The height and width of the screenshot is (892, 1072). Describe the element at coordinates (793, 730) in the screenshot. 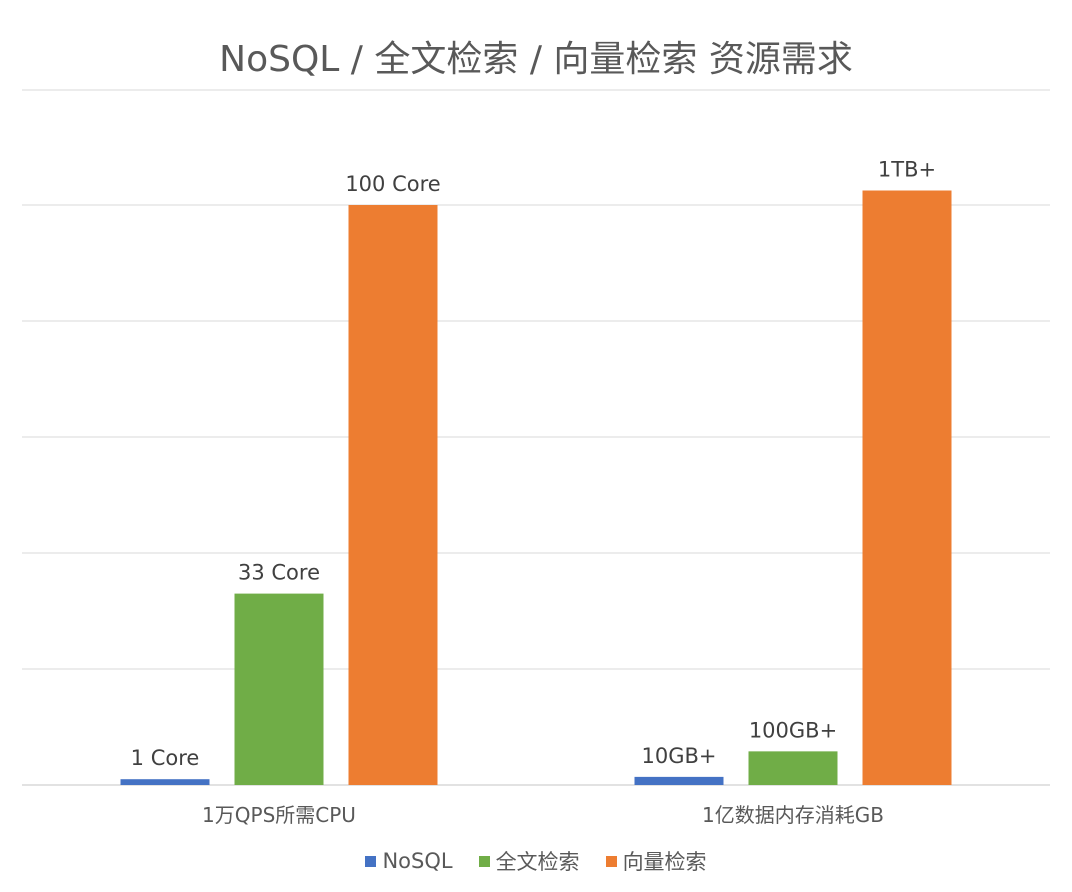

I see `data-label: 100GB+` at that location.